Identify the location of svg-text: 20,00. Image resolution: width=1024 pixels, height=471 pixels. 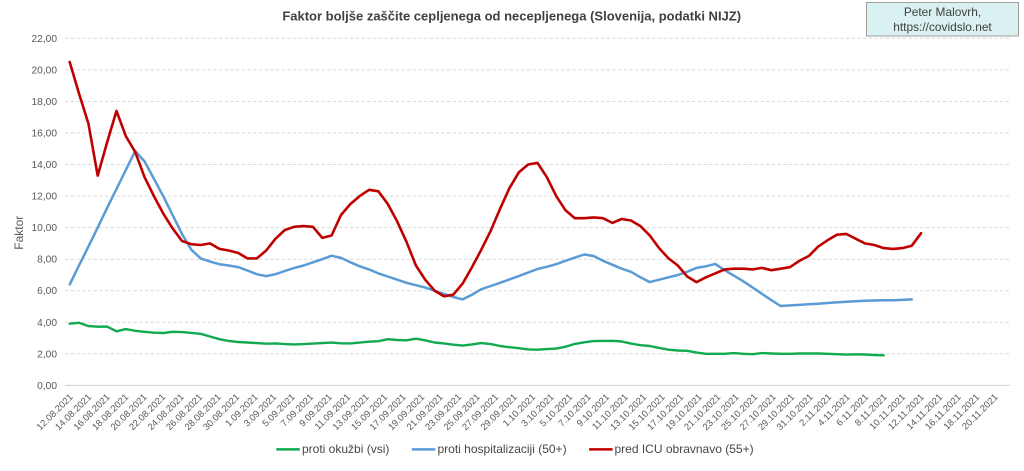
(45, 70).